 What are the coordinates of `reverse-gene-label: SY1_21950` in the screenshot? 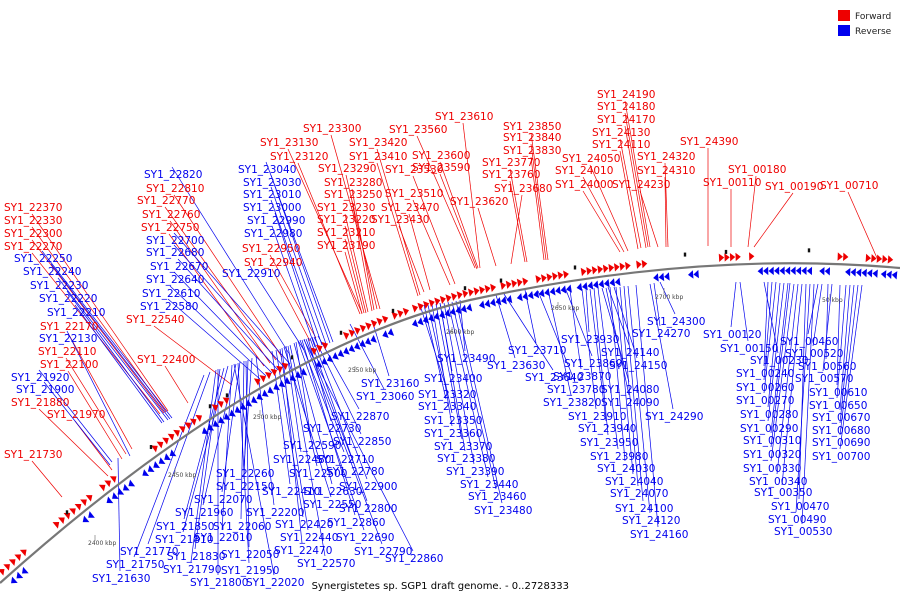 It's located at (250, 571).